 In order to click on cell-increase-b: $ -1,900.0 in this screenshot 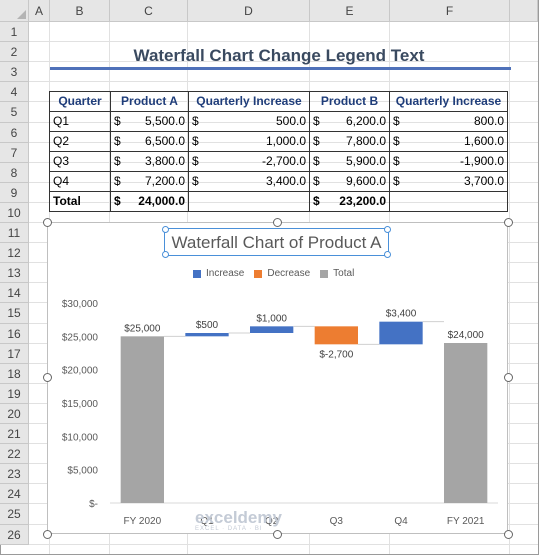, I will do `click(448, 161)`.